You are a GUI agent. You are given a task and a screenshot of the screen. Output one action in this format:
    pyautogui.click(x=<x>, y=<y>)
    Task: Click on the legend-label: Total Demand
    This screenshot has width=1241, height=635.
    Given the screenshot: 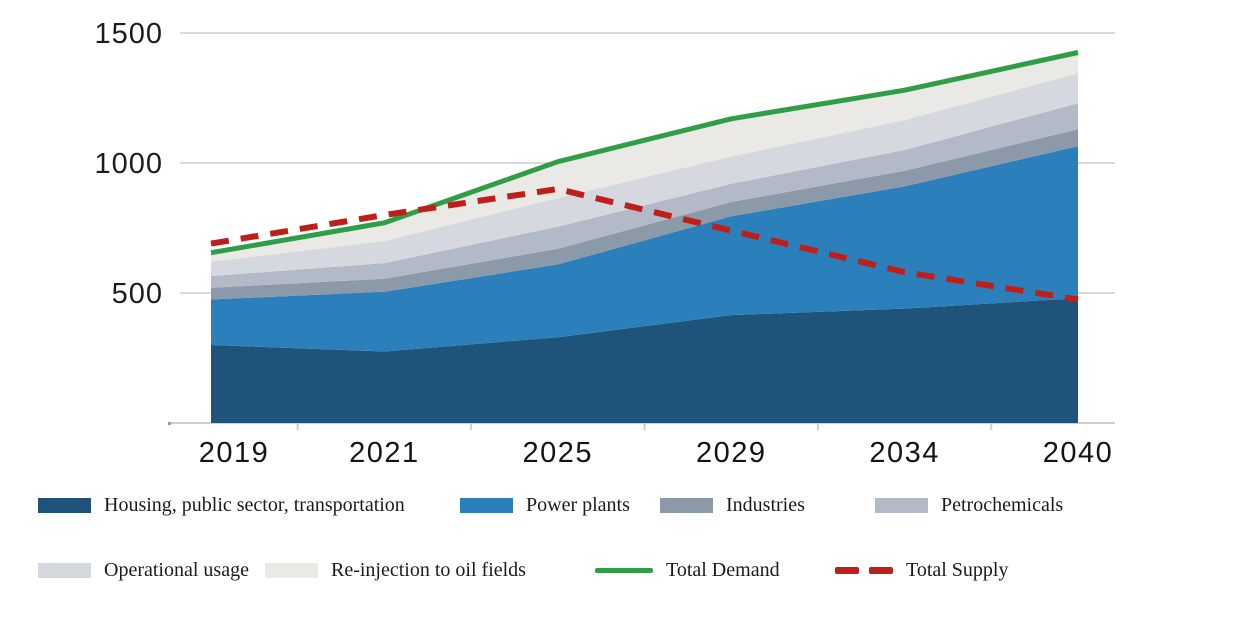 What is the action you would take?
    pyautogui.click(x=723, y=570)
    